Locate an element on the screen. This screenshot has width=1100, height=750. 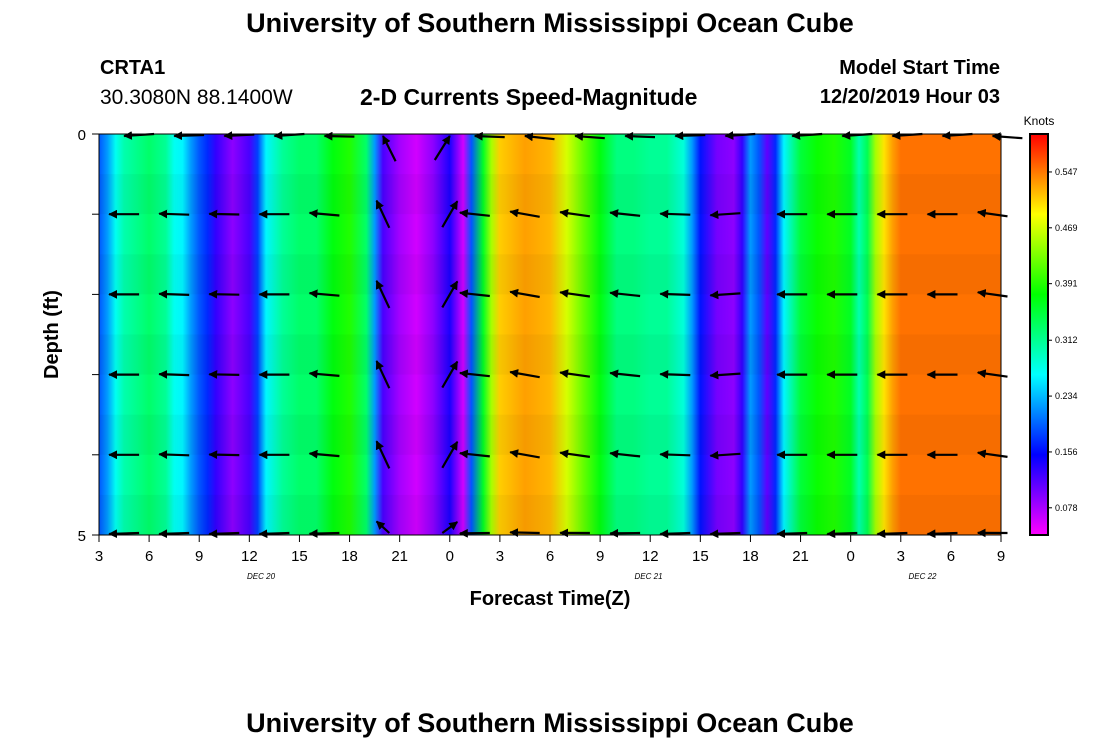
y-tick-label: 0 is located at coordinates (82, 135).